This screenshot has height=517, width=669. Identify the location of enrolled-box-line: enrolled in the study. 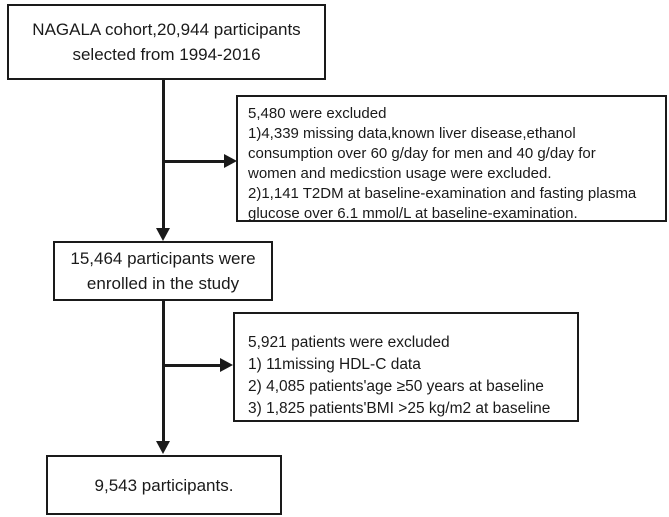
(163, 283).